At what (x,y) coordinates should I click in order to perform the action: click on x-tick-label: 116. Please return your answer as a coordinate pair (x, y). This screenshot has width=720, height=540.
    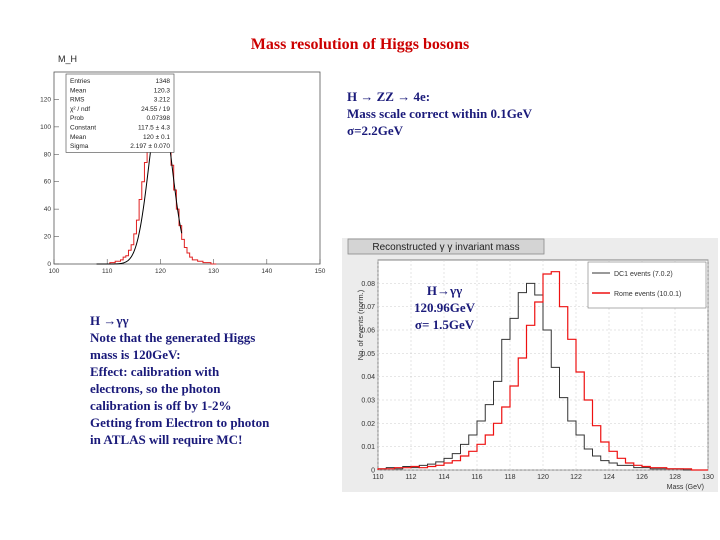
    Looking at the image, I should click on (476, 477).